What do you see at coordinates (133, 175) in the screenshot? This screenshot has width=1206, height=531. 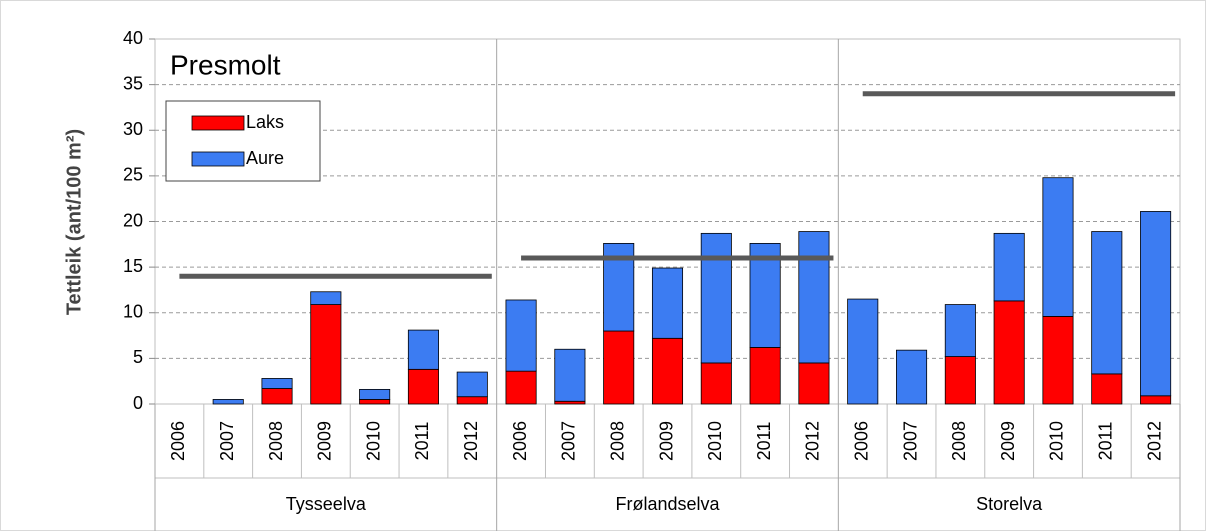 I see `y-tick-label: 25` at bounding box center [133, 175].